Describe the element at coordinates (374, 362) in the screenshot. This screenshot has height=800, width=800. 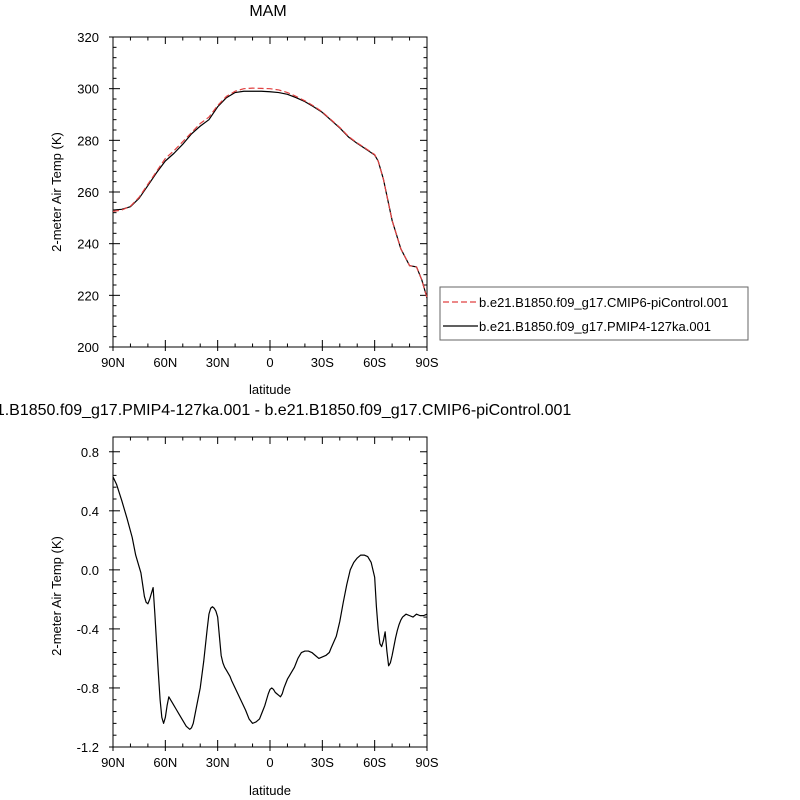
I see `top-x-tick-label: 60S` at that location.